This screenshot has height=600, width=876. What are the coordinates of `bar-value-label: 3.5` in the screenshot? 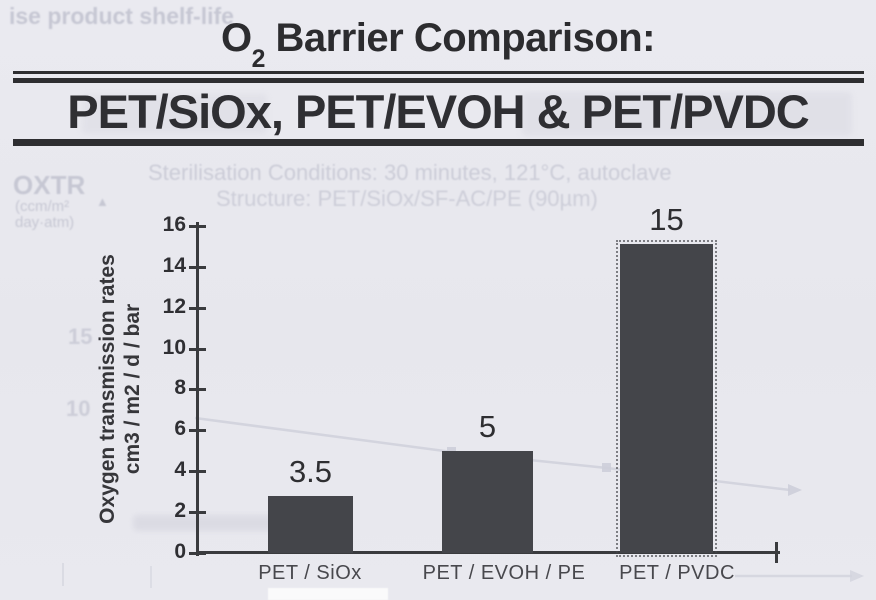 It's located at (310, 471).